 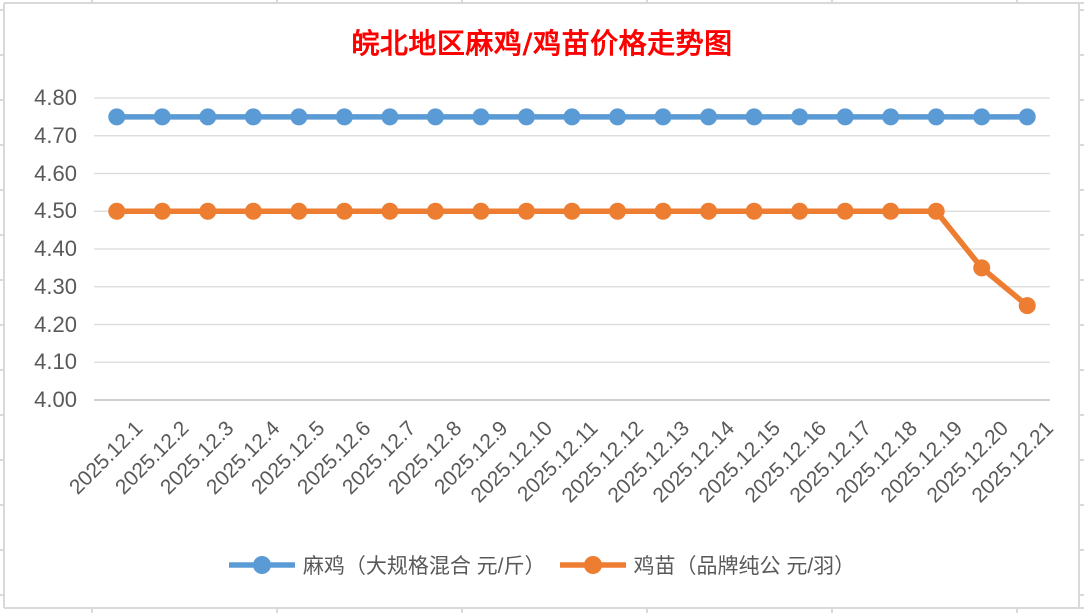 What do you see at coordinates (55, 135) in the screenshot?
I see `y-tick-label: 4.70` at bounding box center [55, 135].